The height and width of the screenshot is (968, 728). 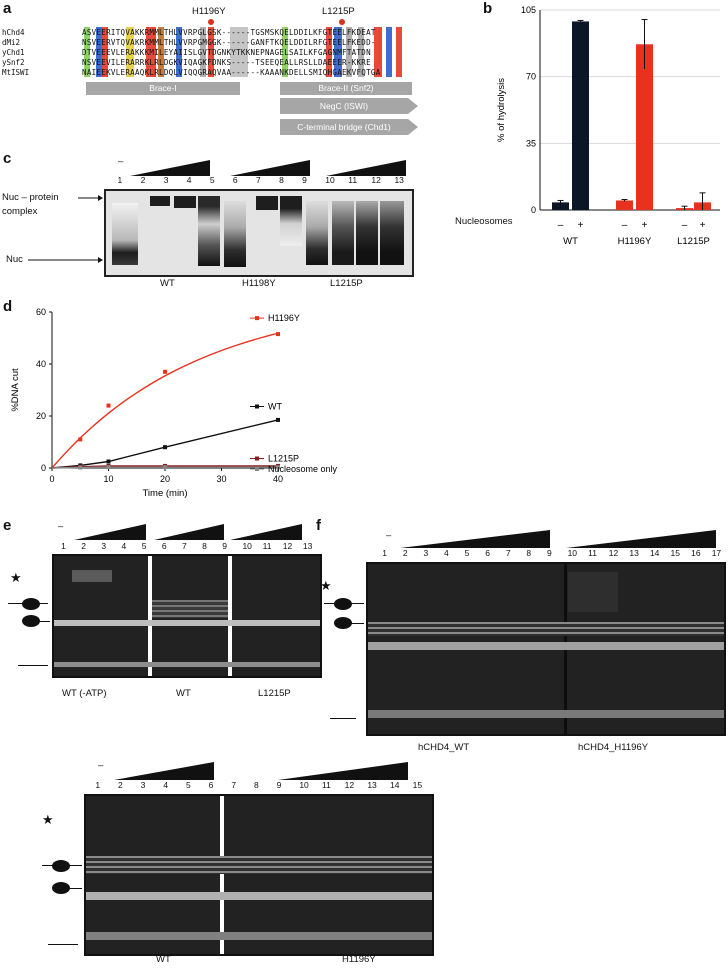 I want to click on group-label-c: L1215P, so click(x=346, y=283).